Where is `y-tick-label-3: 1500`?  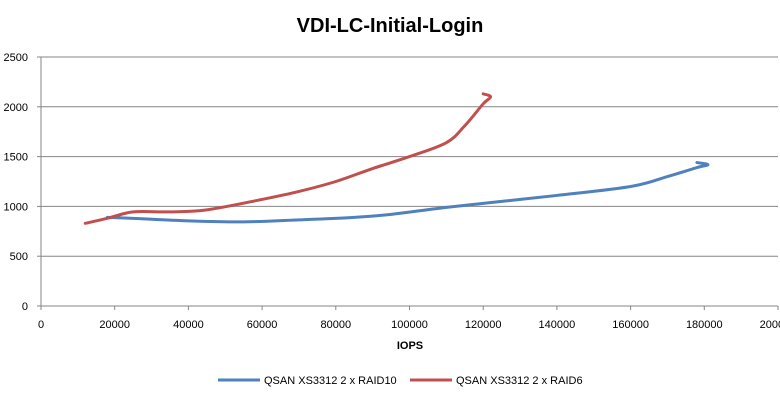
y-tick-label-3: 1500 is located at coordinates (16, 158).